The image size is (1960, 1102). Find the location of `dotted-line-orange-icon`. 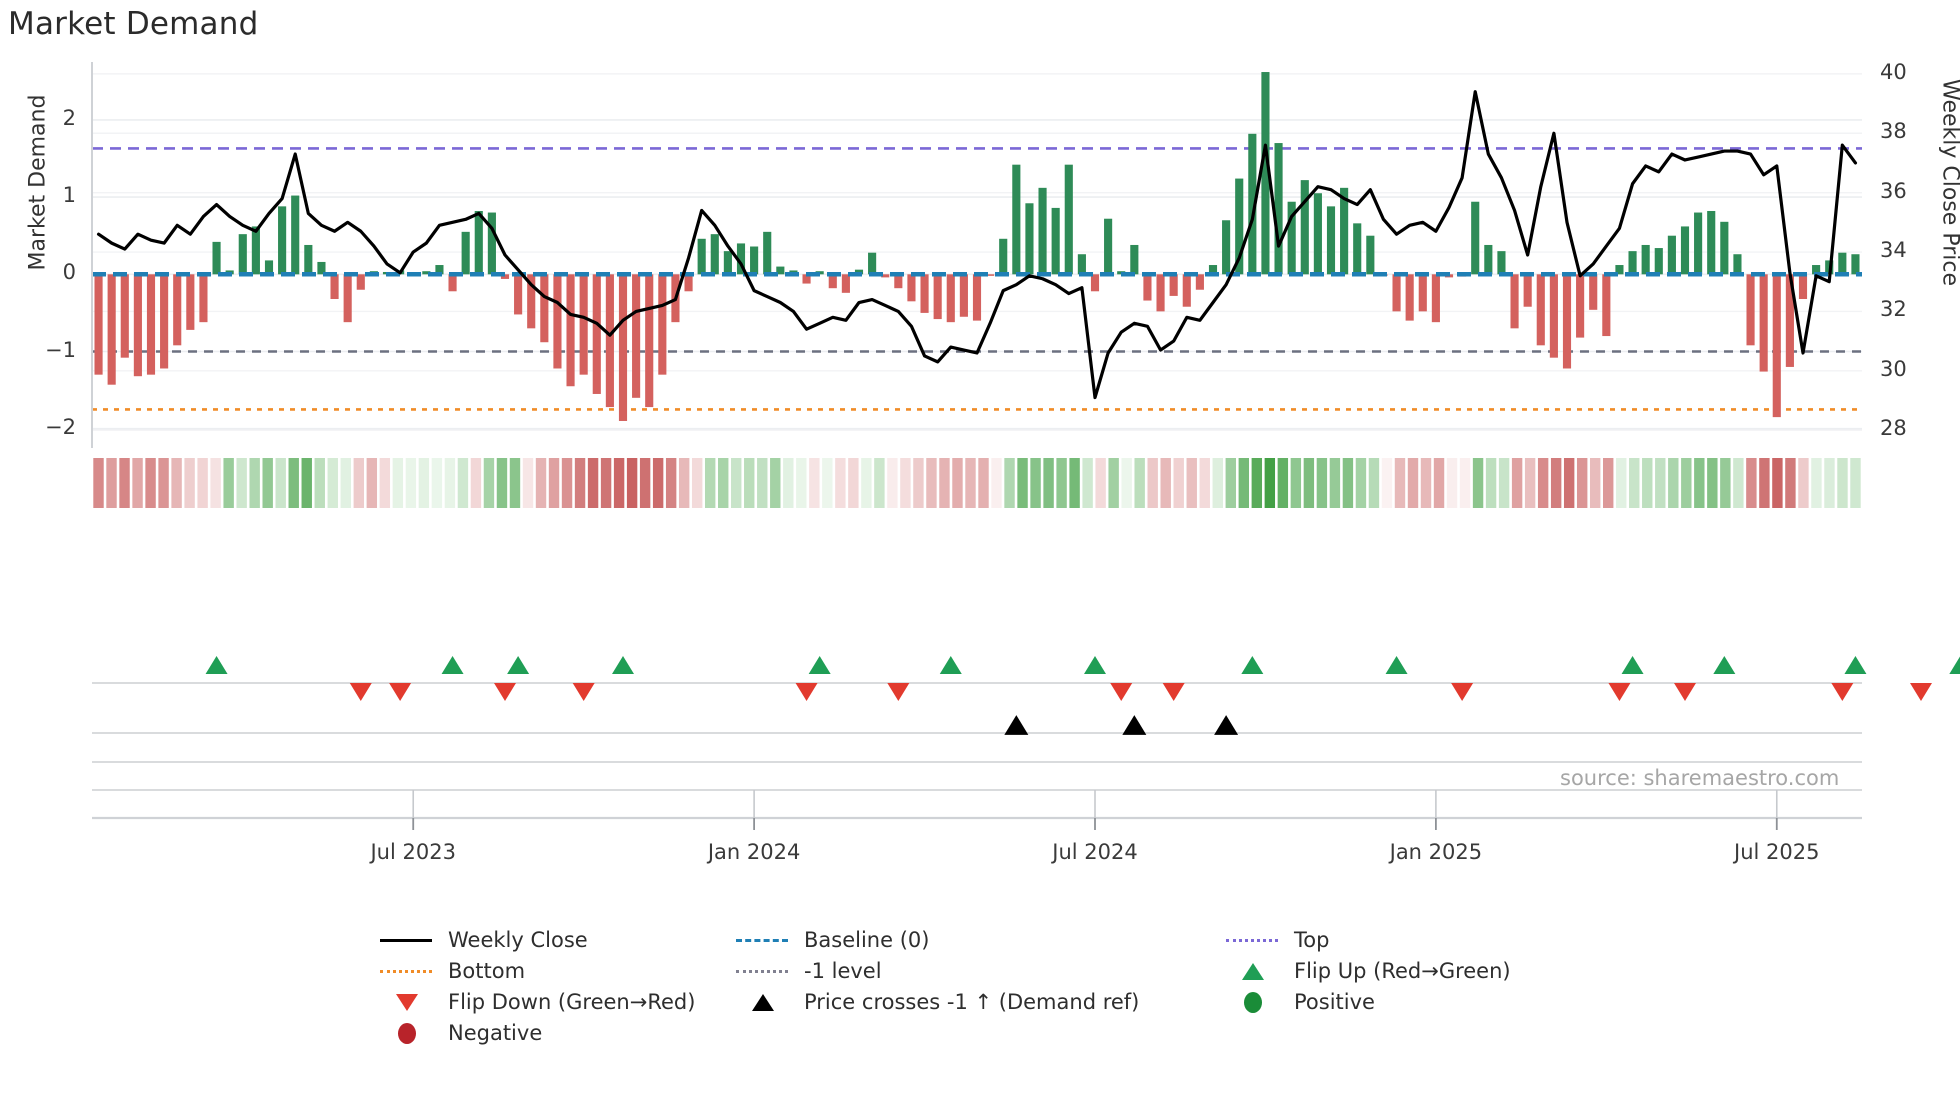

dotted-line-orange-icon is located at coordinates (406, 971).